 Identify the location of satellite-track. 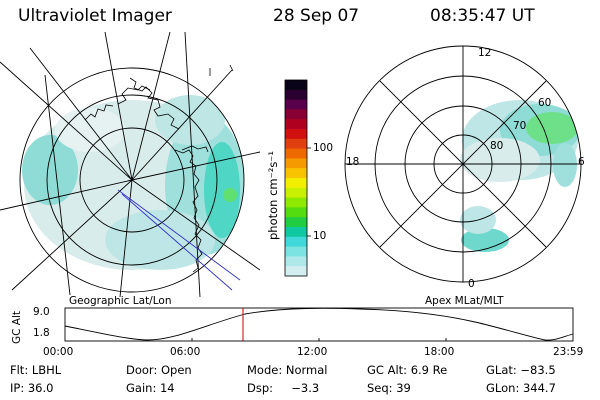
(179, 240).